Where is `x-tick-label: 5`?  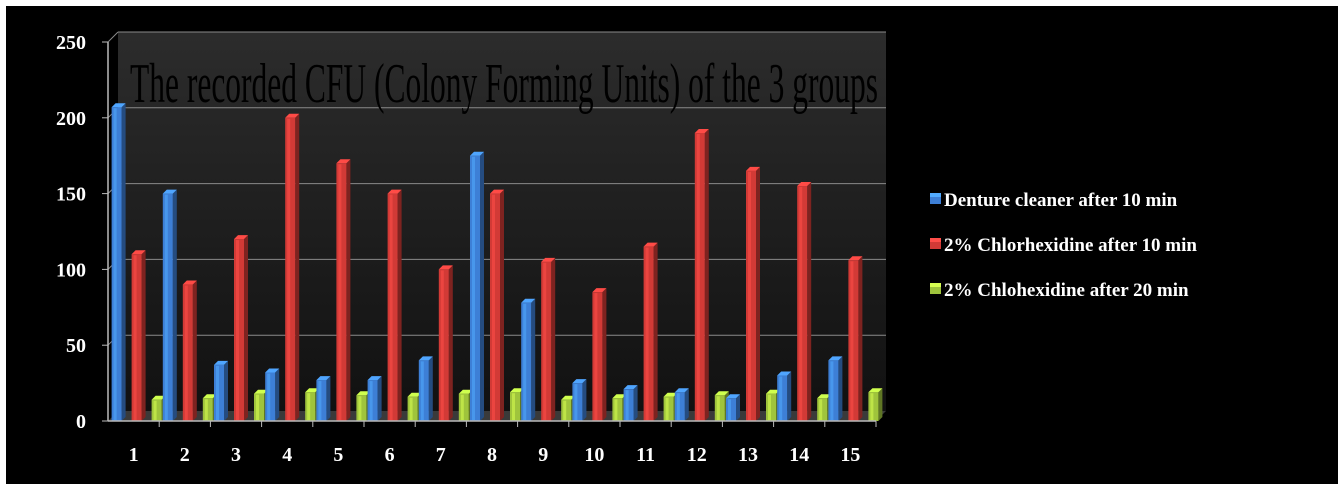 x-tick-label: 5 is located at coordinates (338, 455).